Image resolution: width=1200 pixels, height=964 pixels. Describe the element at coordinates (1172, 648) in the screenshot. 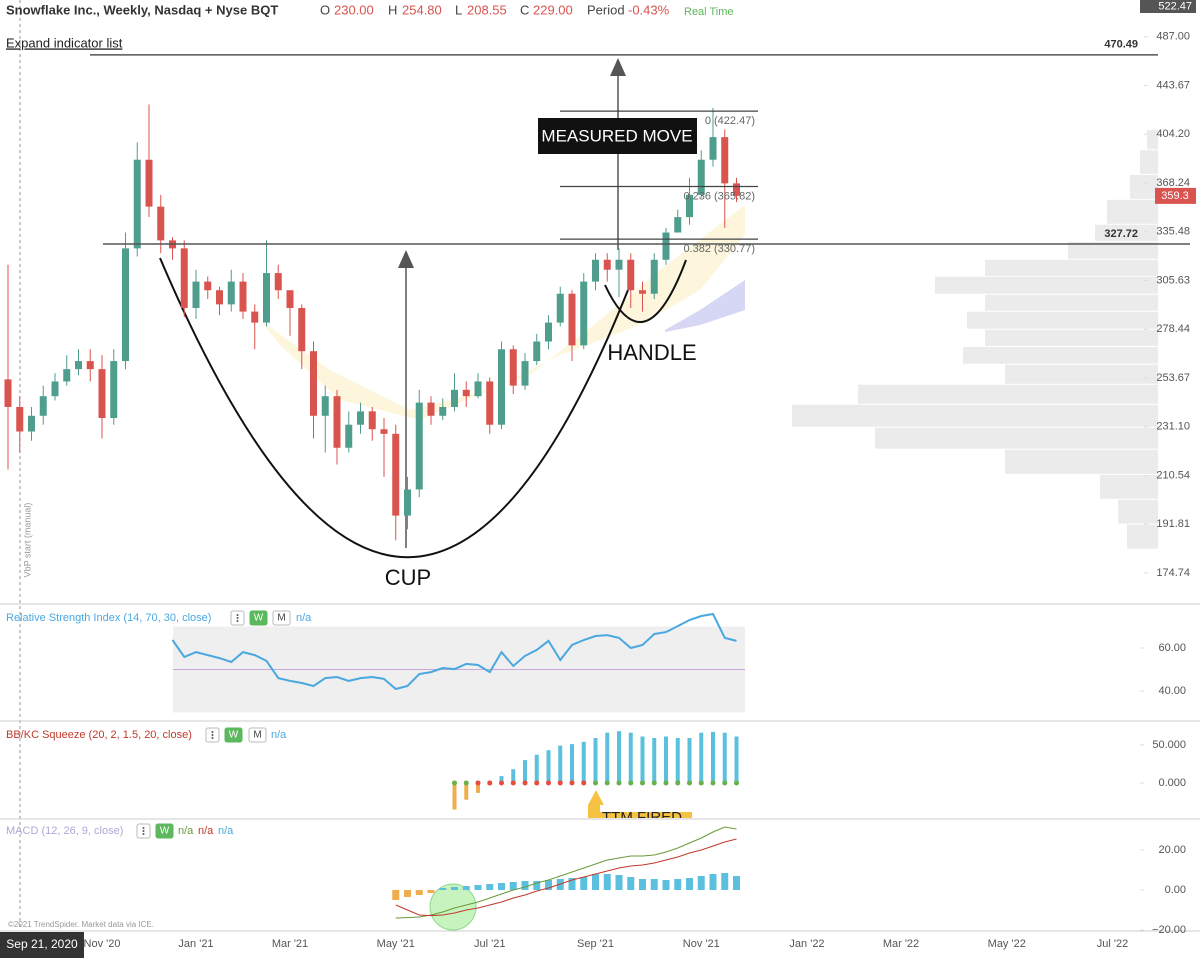

I see `y-tick-label: 60.00` at that location.